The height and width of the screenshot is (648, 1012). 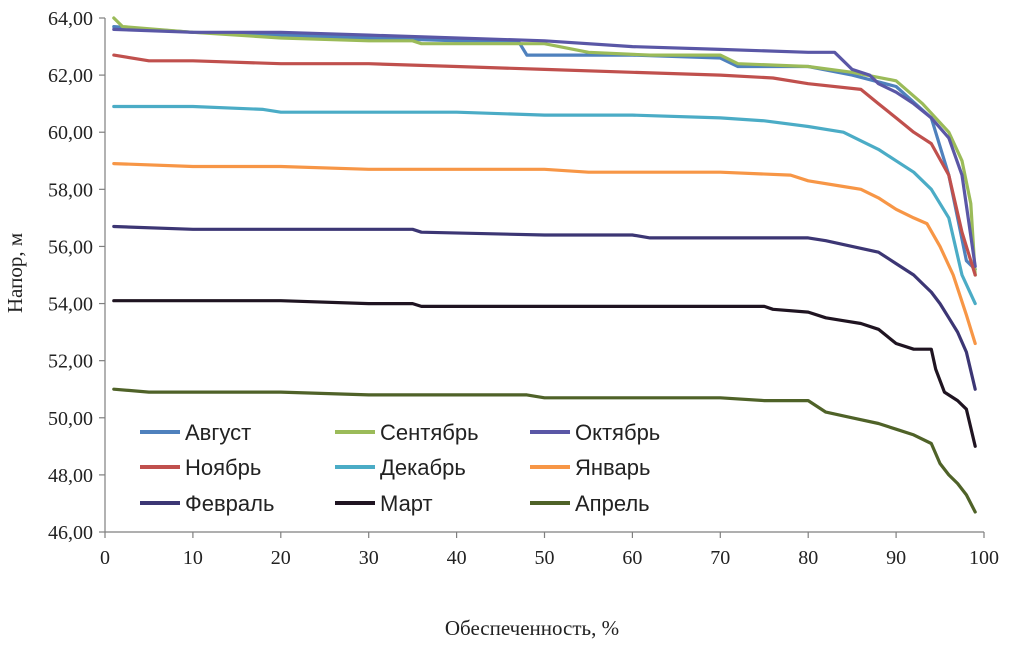 I want to click on y-tick-label: 62,00, so click(x=70, y=76).